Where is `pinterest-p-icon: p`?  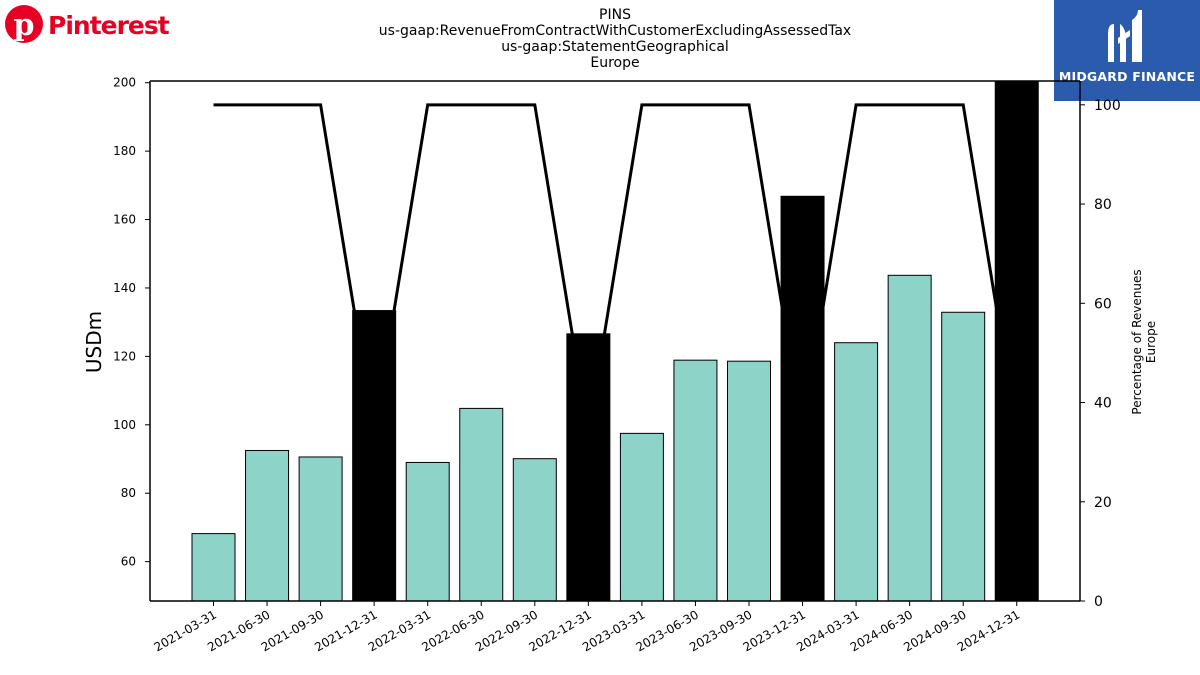 pinterest-p-icon: p is located at coordinates (24, 24).